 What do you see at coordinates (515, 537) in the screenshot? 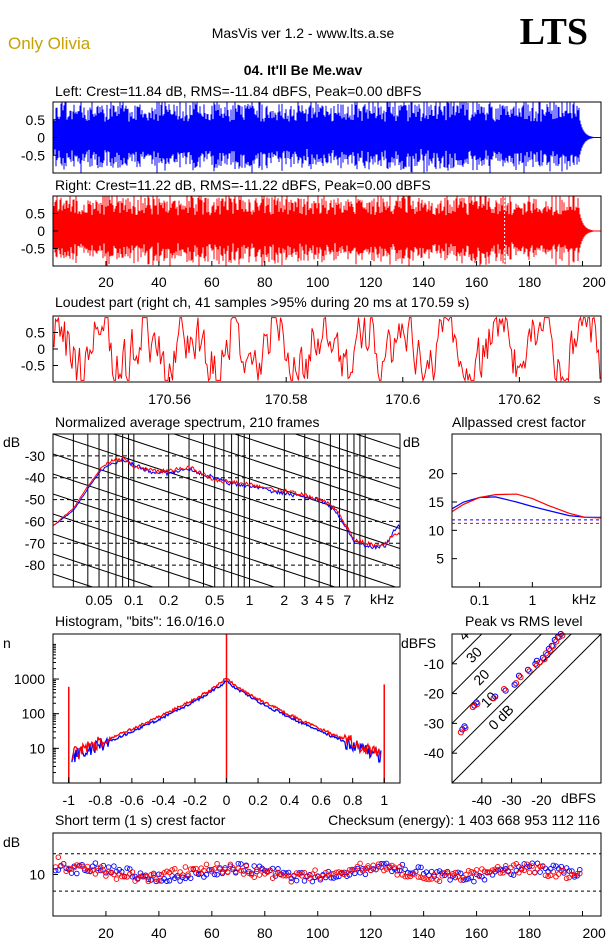
I see `allpassed-crest-plot: 20 15 10 5 0.1 1` at bounding box center [515, 537].